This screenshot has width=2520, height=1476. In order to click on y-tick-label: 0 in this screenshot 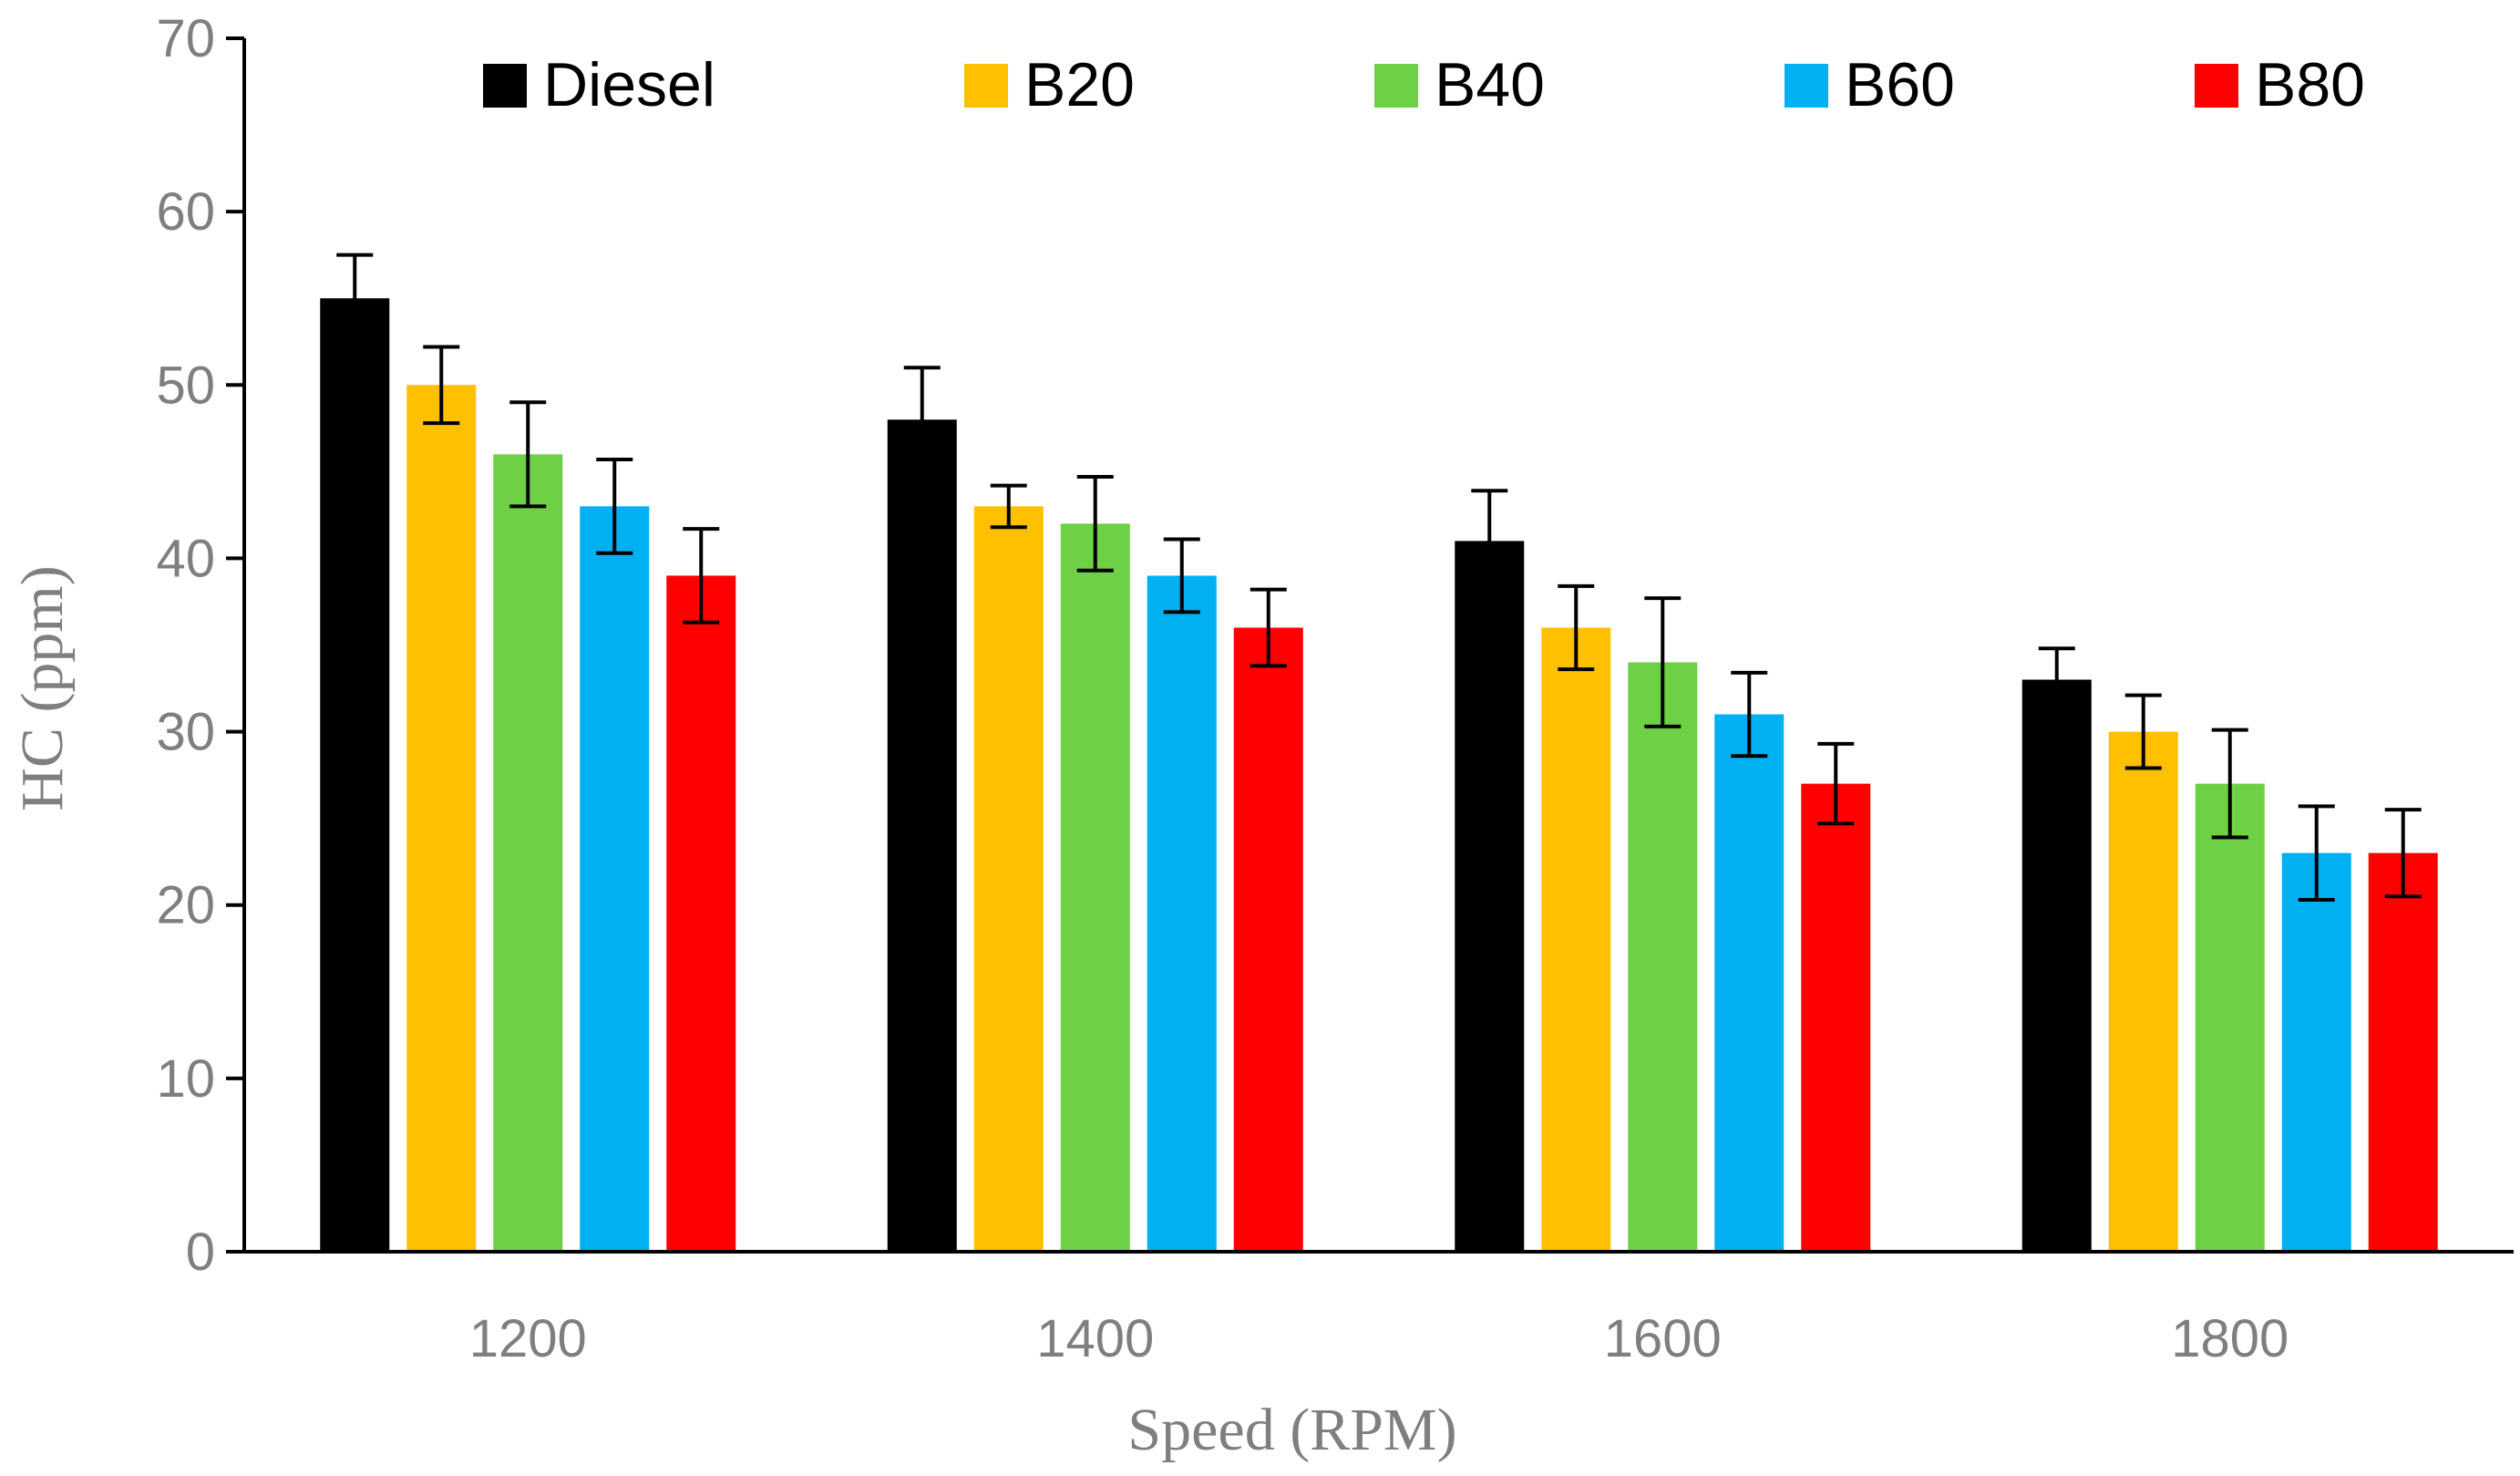, I will do `click(200, 1252)`.